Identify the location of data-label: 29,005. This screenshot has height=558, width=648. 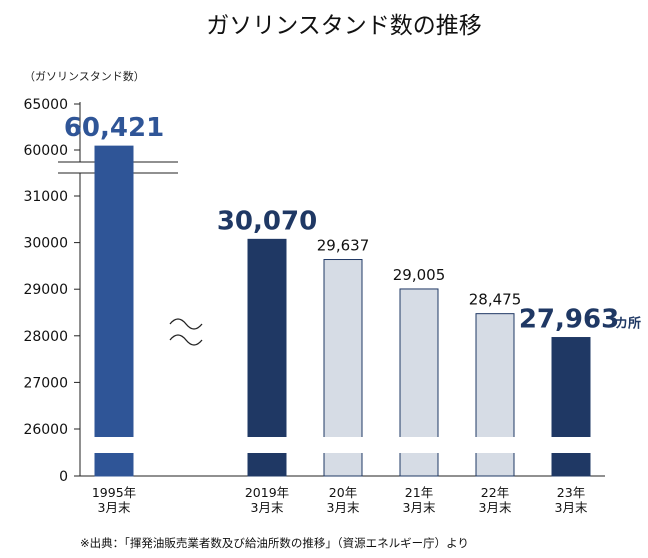
(419, 275).